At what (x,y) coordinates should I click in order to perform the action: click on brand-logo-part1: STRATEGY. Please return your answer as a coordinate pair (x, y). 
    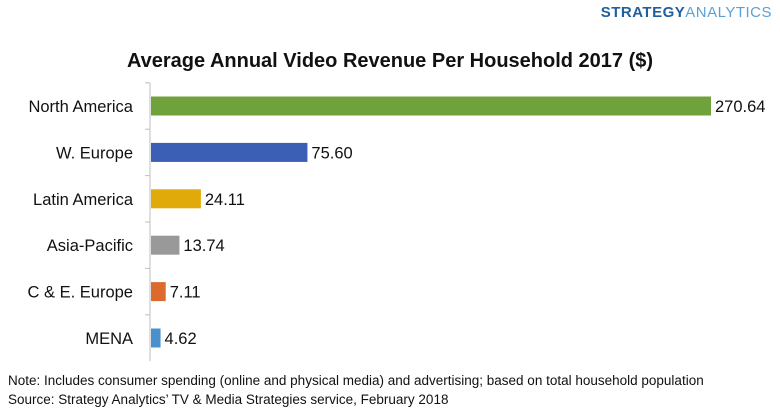
    Looking at the image, I should click on (643, 12).